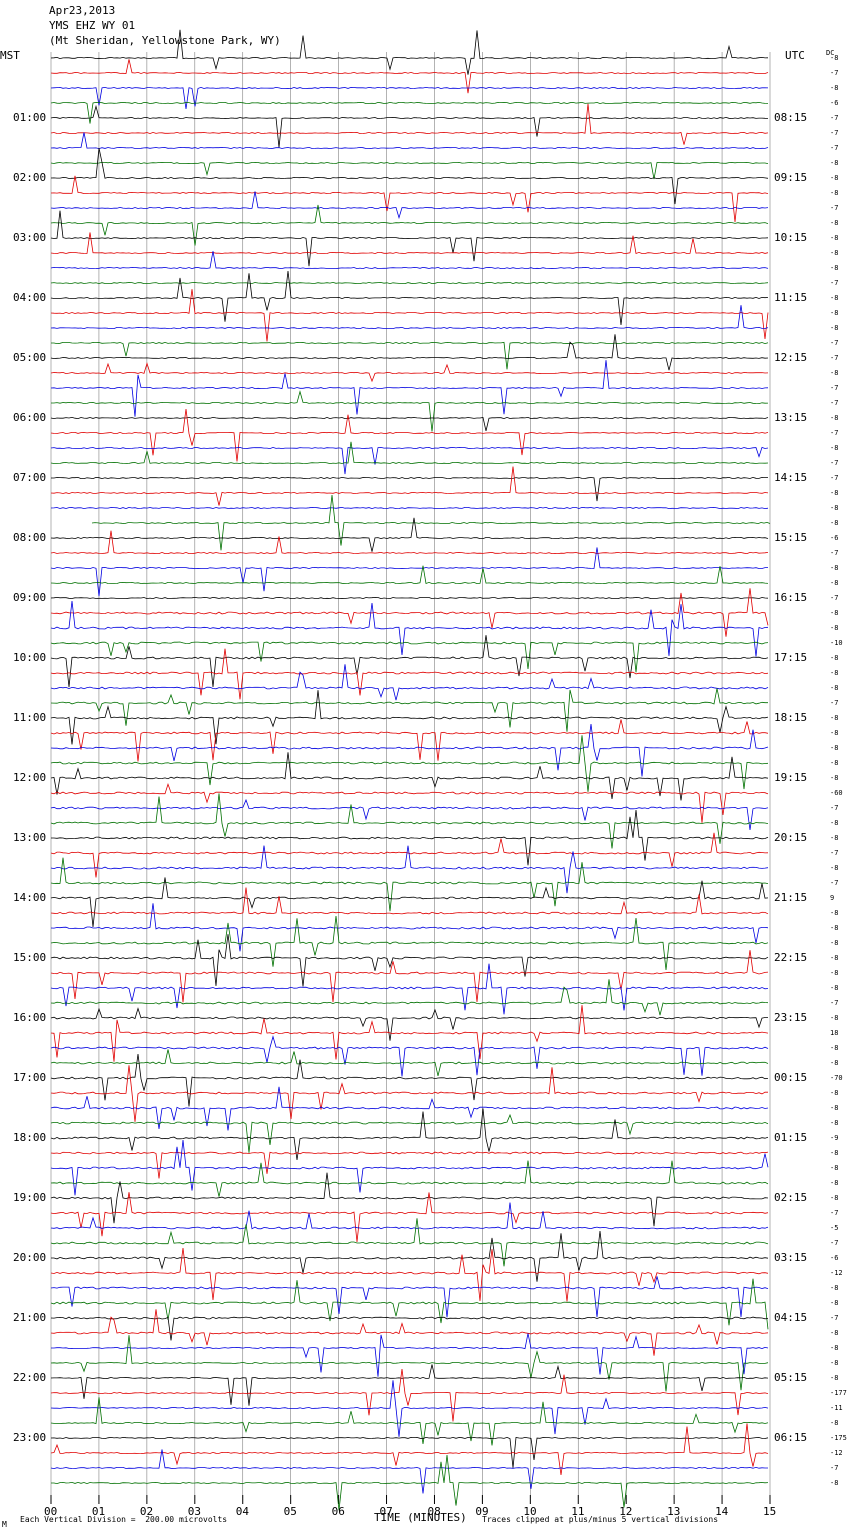  What do you see at coordinates (834, 538) in the screenshot?
I see `dc-offset-label: -6` at bounding box center [834, 538].